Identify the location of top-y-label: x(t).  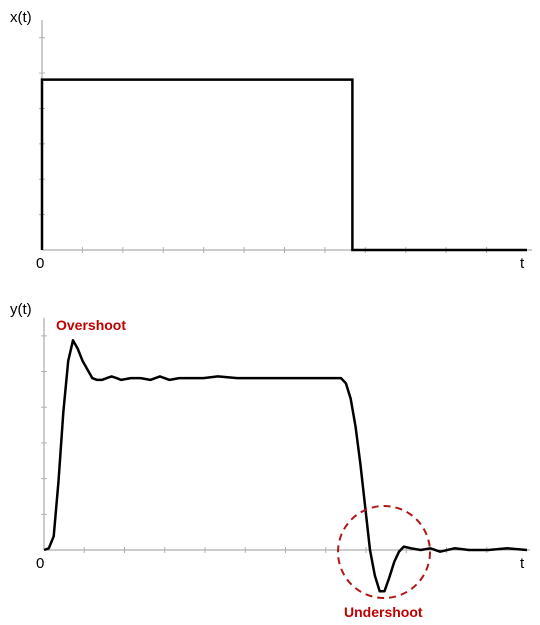
(21, 17).